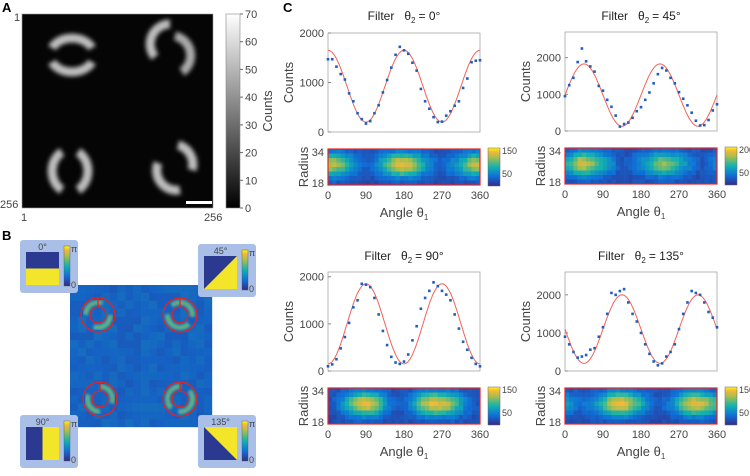 The height and width of the screenshot is (476, 750). What do you see at coordinates (442, 196) in the screenshot?
I see `x-tick-label: 270` at bounding box center [442, 196].